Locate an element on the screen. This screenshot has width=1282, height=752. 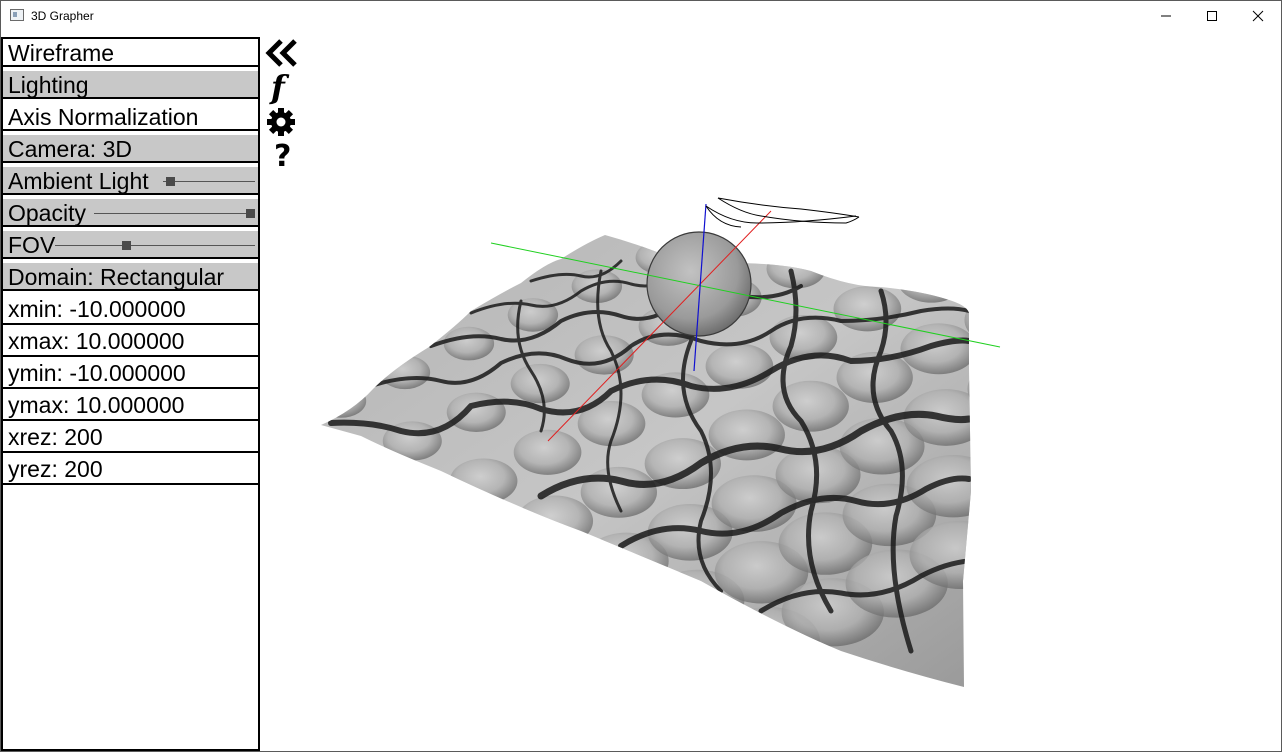
fov-slider-handle is located at coordinates (126, 245).